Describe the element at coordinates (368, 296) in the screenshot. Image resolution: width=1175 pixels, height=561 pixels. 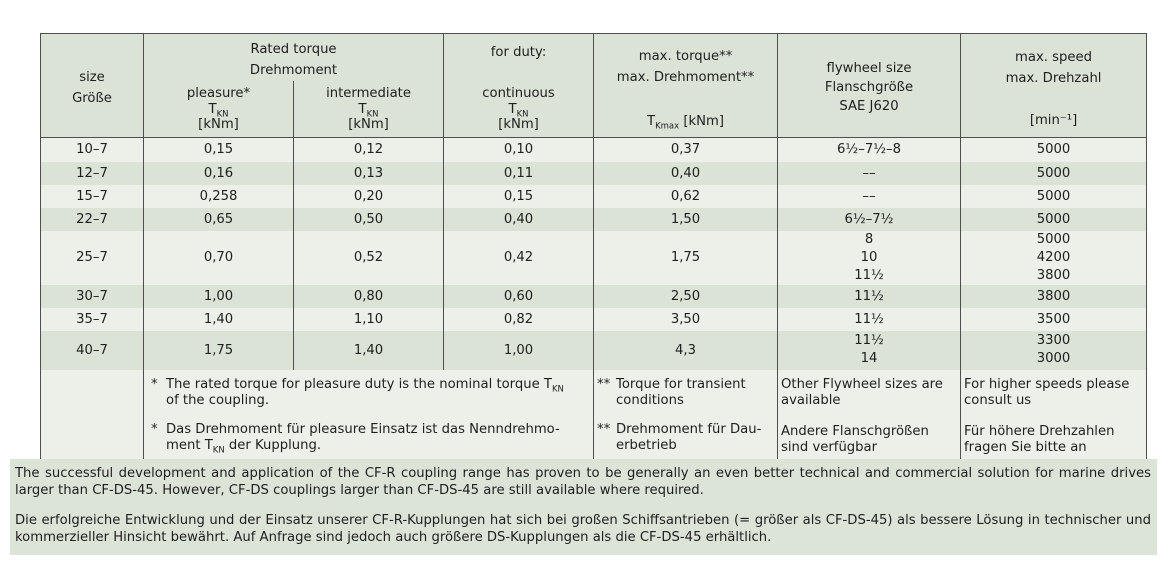
I see `cell-intermediate: 0,80` at that location.